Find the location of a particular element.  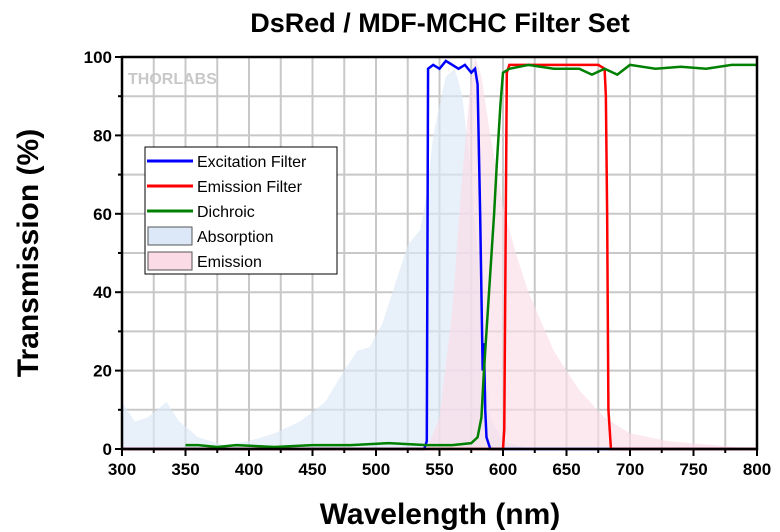

x-tick-label: 800 is located at coordinates (757, 469).